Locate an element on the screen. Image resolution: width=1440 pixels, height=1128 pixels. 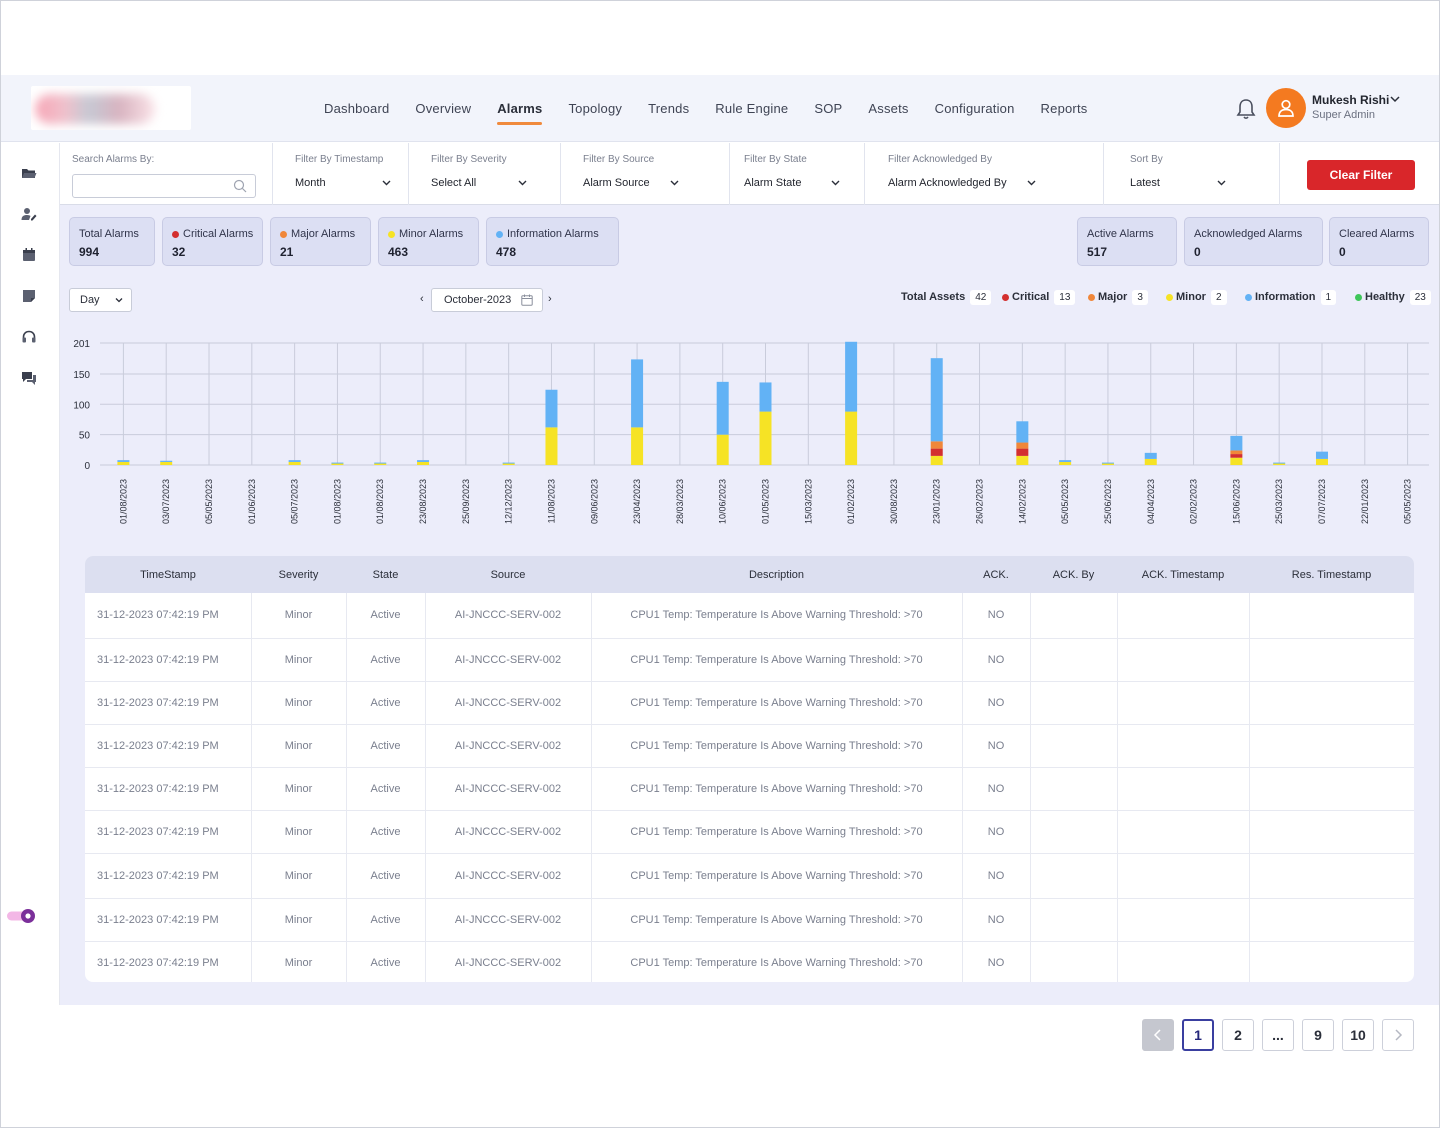
legend-count: 13 is located at coordinates (1065, 297).